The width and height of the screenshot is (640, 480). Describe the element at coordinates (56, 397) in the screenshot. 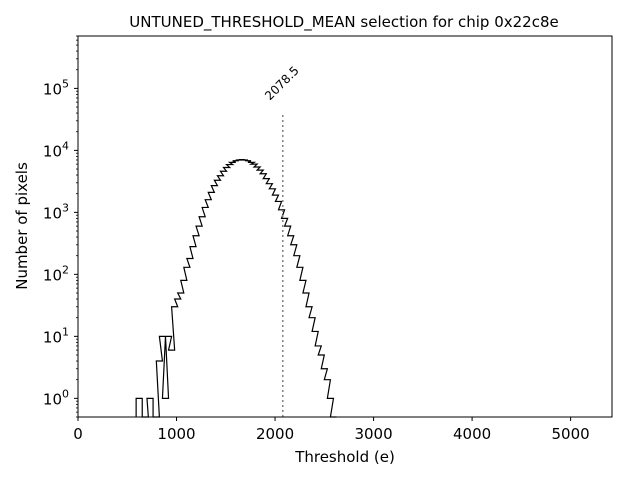

I see `y-tick-label: 10⁰` at that location.